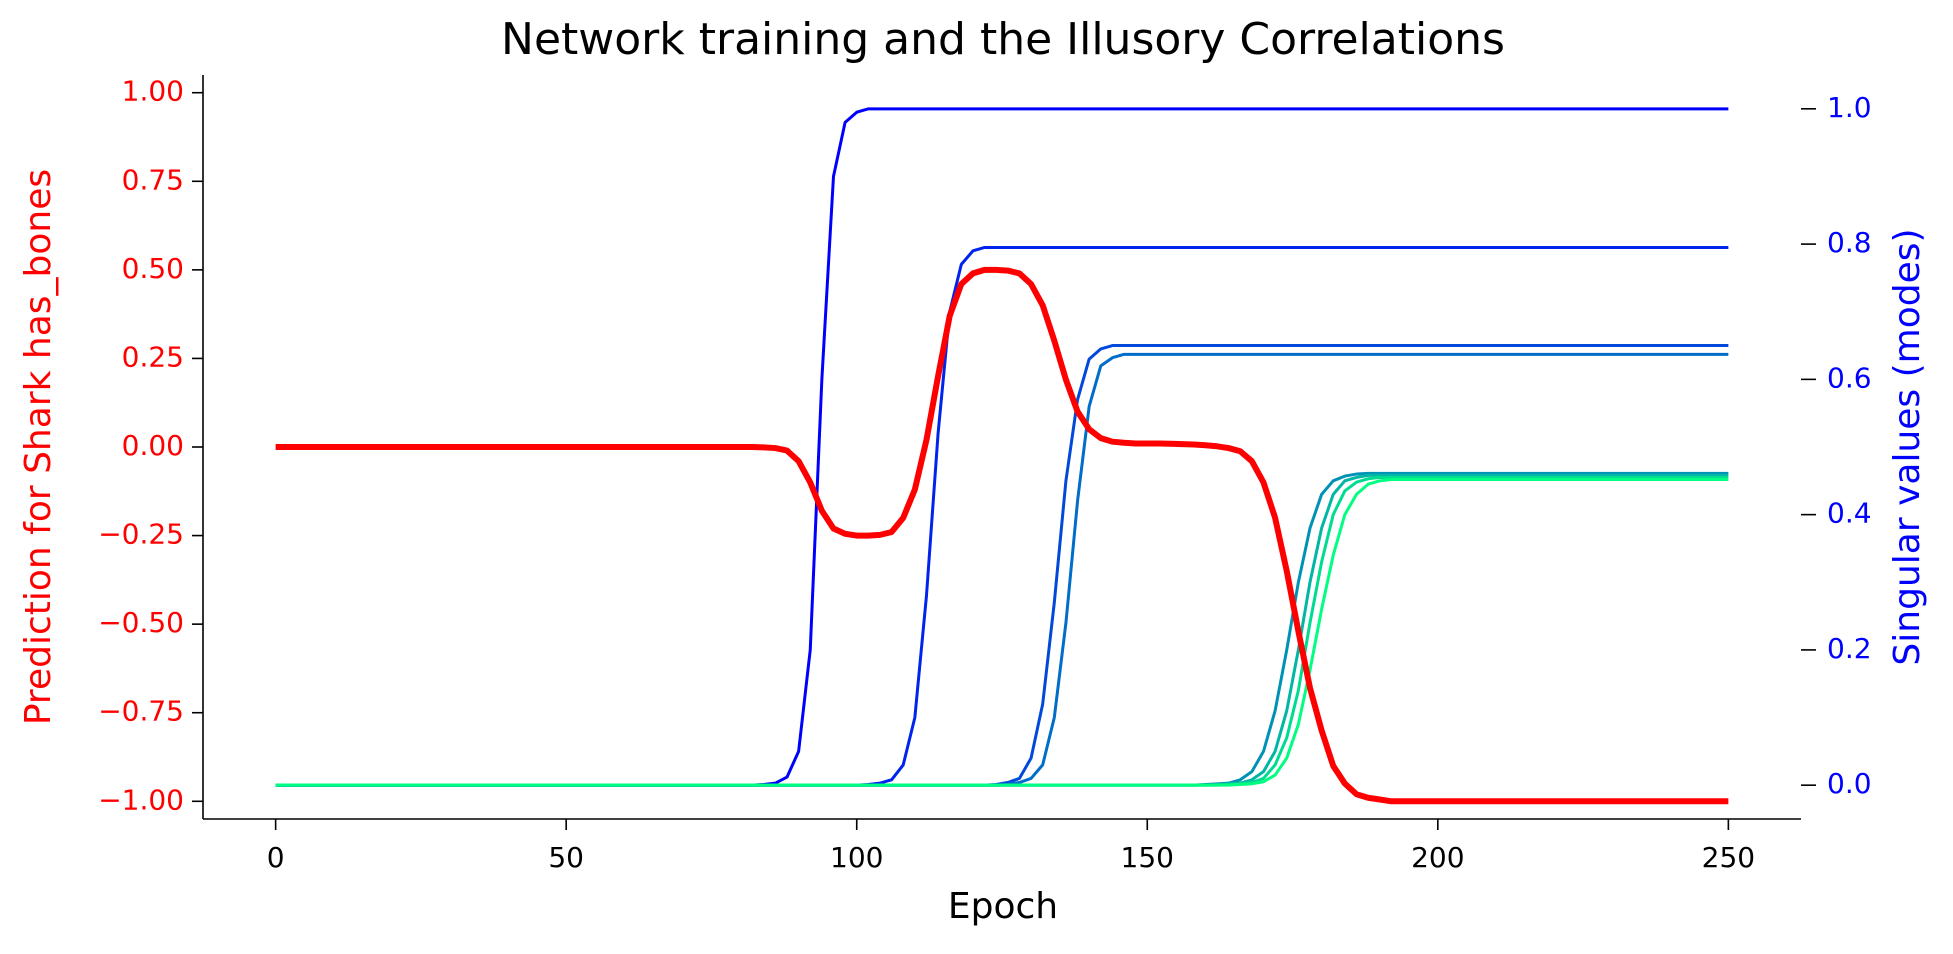  Describe the element at coordinates (153, 268) in the screenshot. I see `y-tick-label: 0.50` at that location.